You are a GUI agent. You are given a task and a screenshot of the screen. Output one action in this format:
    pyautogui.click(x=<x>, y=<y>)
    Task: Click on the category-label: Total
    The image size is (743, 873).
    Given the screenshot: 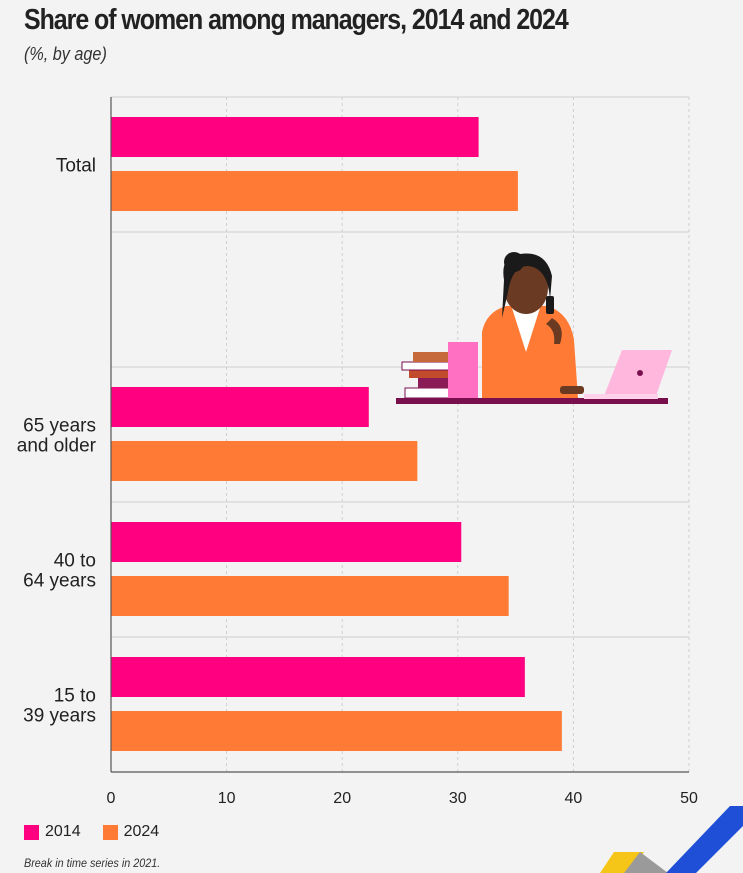 What is the action you would take?
    pyautogui.click(x=76, y=166)
    